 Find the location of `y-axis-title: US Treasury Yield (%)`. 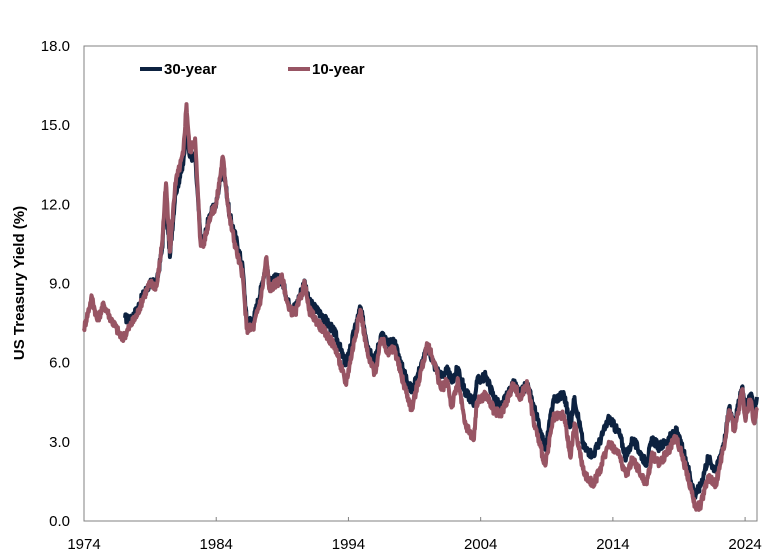

y-axis-title: US Treasury Yield (%) is located at coordinates (19, 283).